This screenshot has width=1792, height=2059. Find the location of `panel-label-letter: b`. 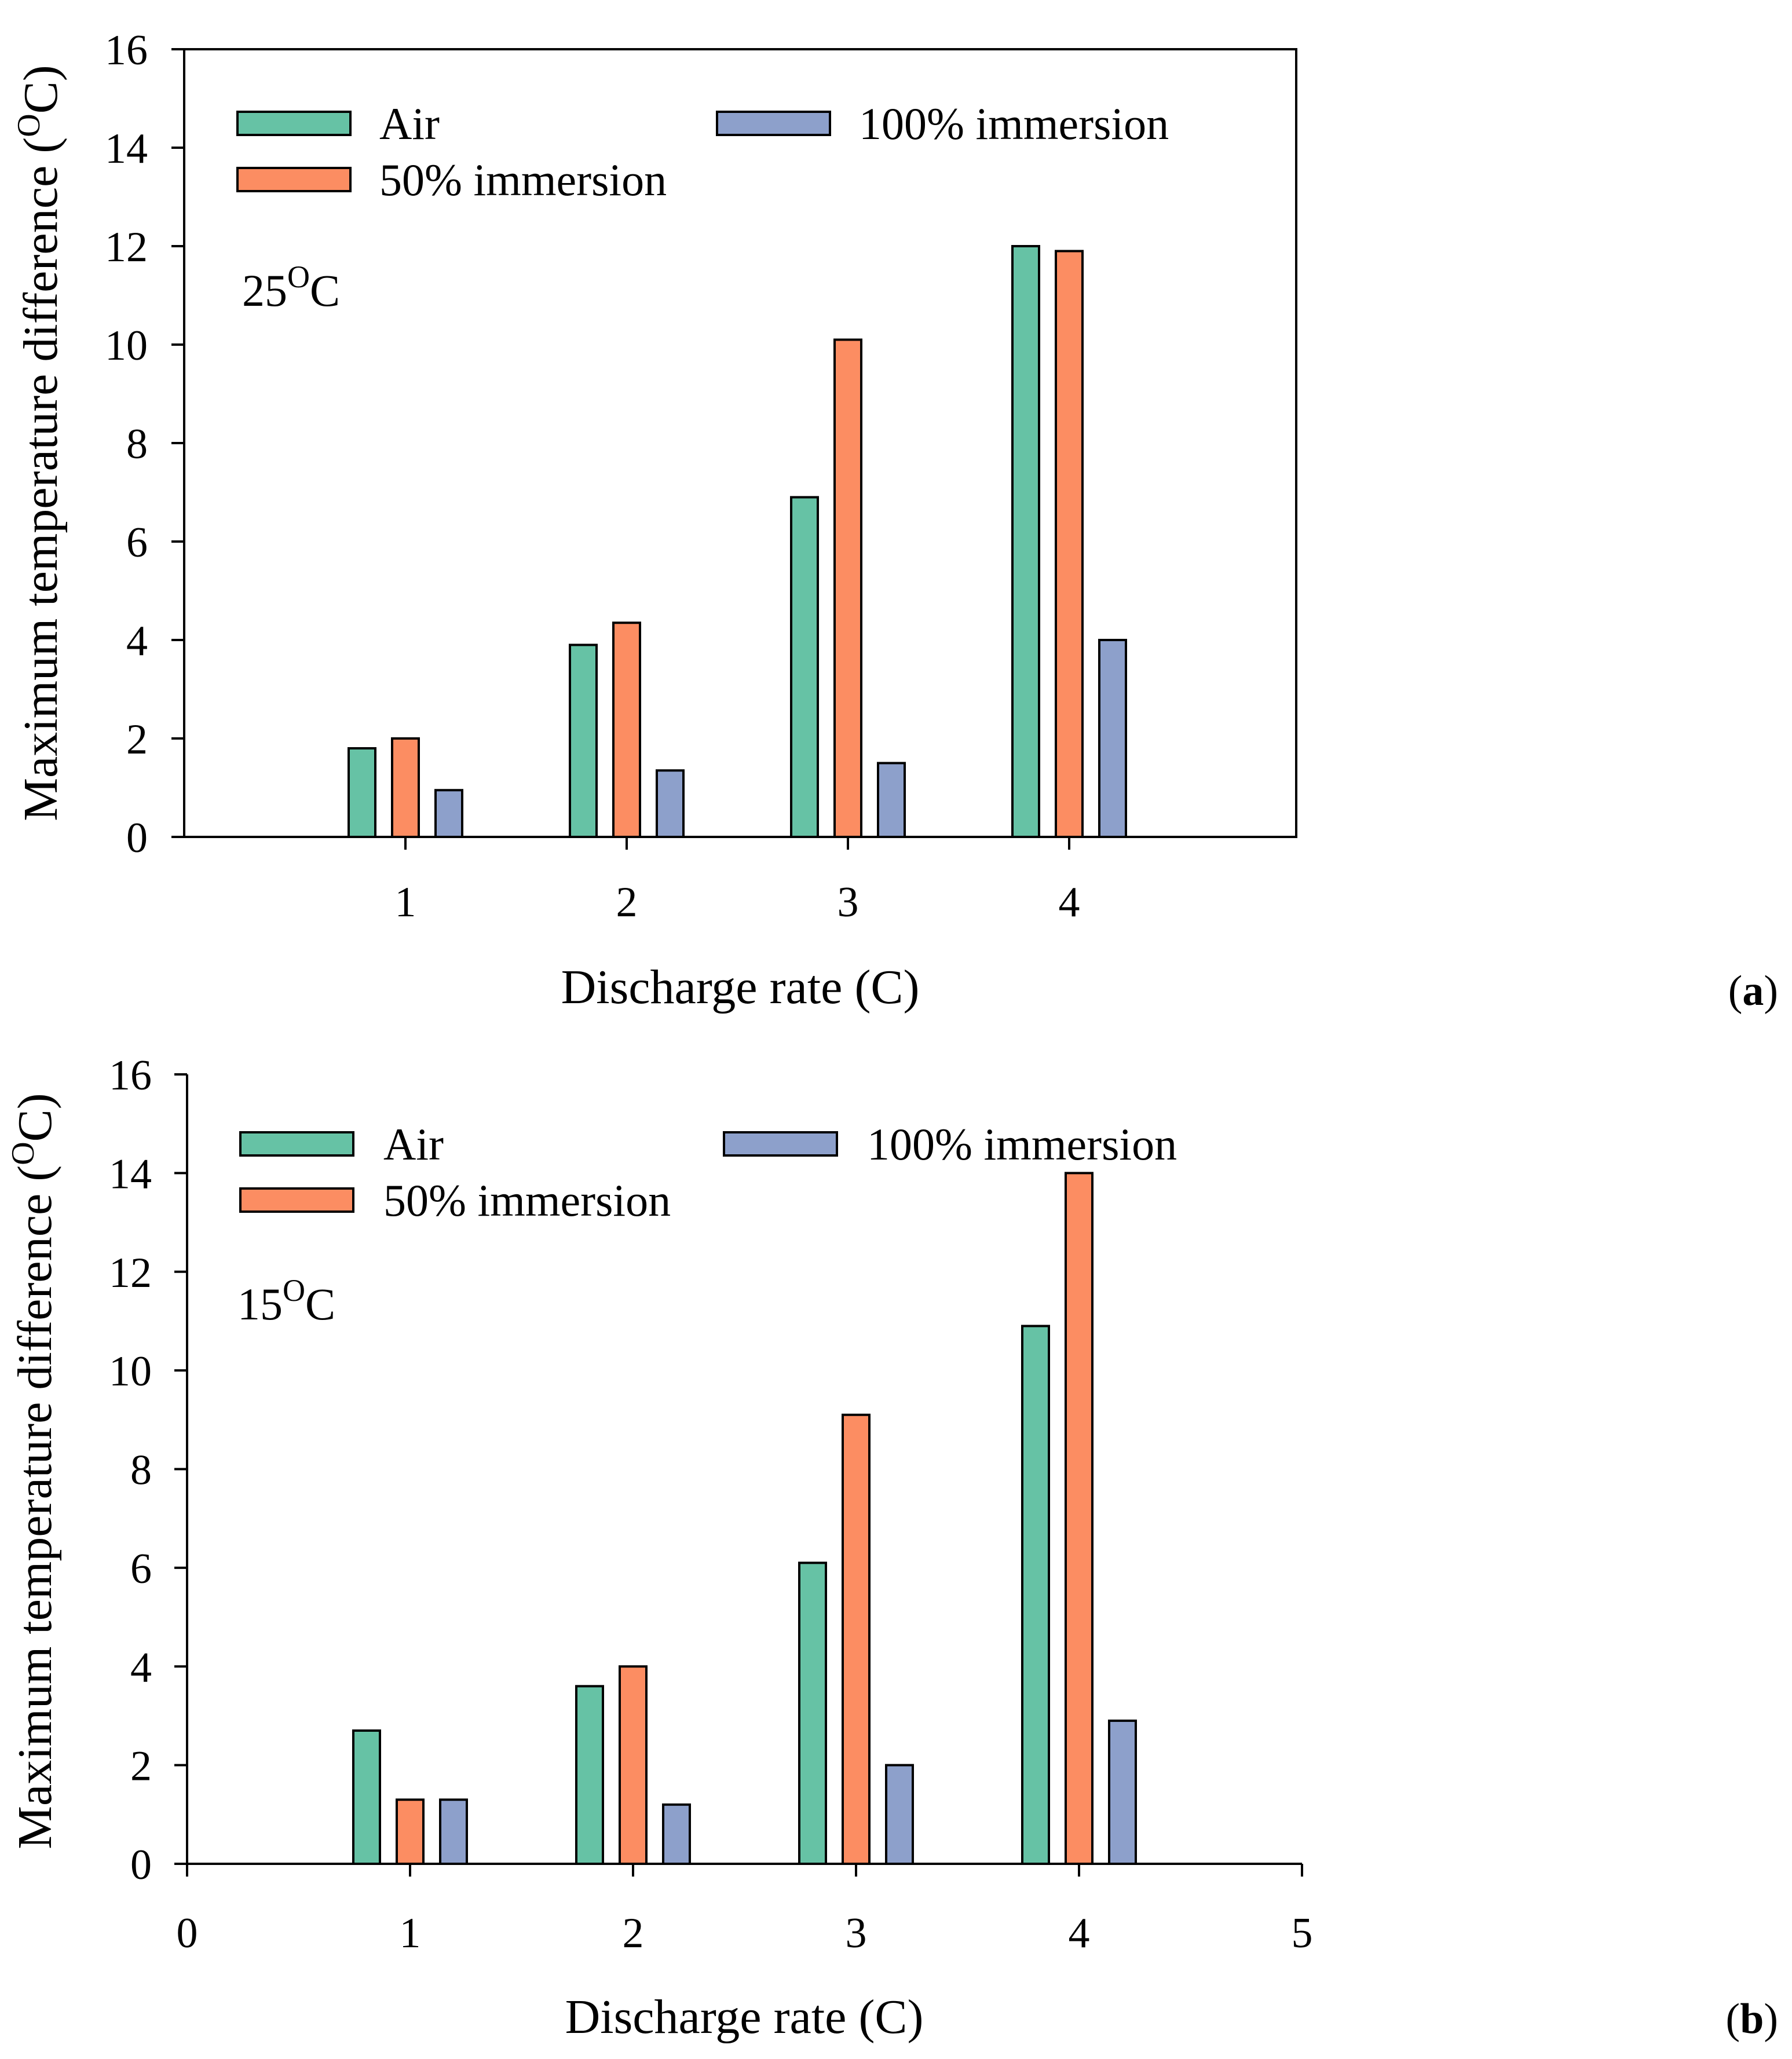

panel-label-letter: b is located at coordinates (1752, 2019).